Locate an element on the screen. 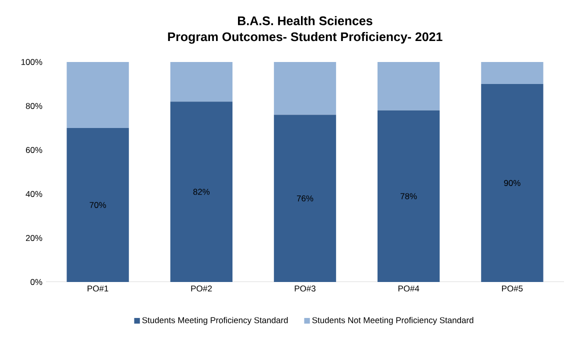 Image resolution: width=573 pixels, height=343 pixels. x-tick-label: PO#1 is located at coordinates (98, 289).